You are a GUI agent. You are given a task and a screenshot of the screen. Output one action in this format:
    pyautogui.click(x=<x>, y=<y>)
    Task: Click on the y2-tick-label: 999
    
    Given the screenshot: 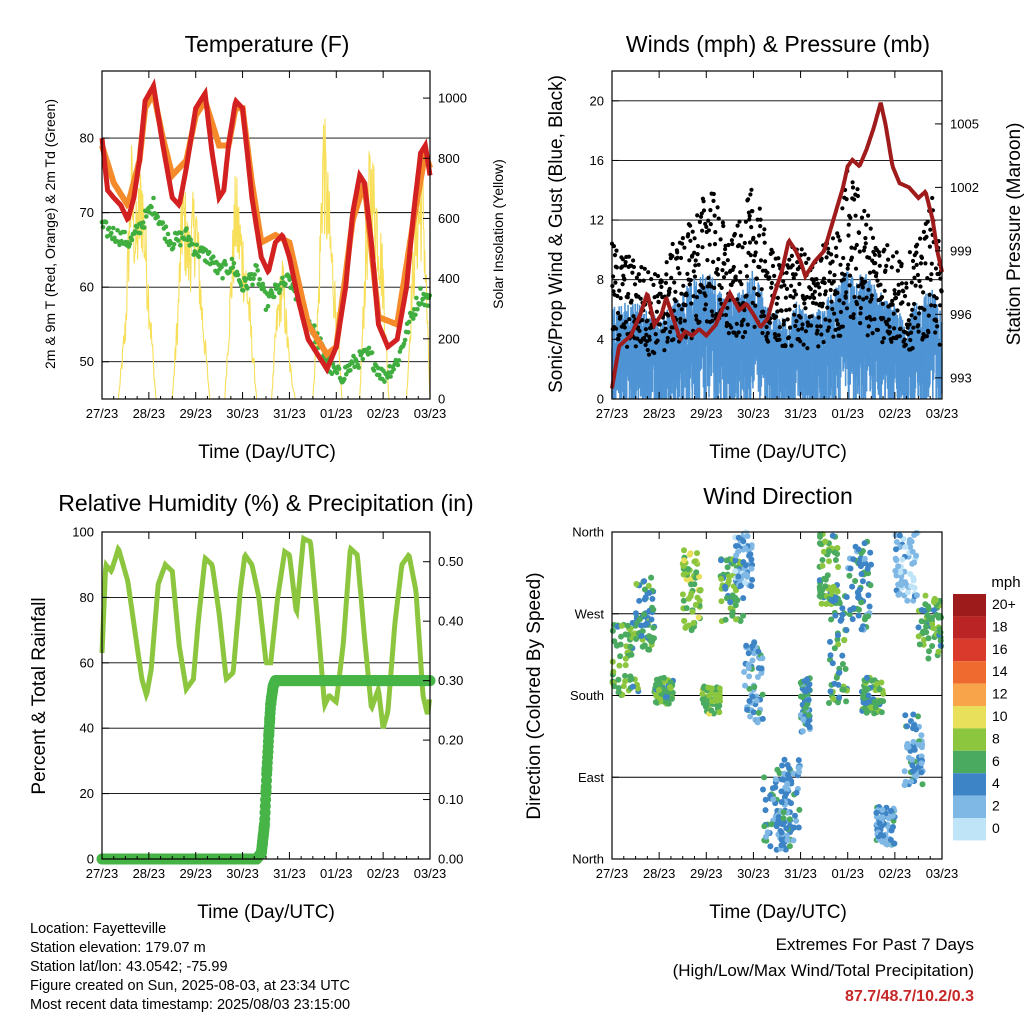 What is the action you would take?
    pyautogui.click(x=961, y=250)
    